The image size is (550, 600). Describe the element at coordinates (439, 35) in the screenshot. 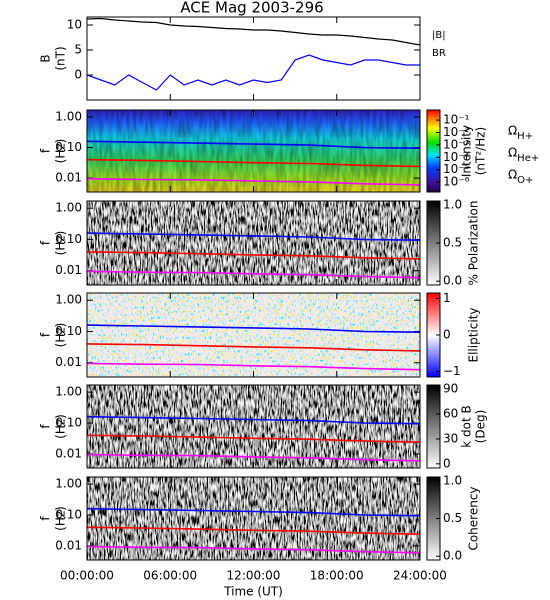

I see `legend-label: |B|` at that location.